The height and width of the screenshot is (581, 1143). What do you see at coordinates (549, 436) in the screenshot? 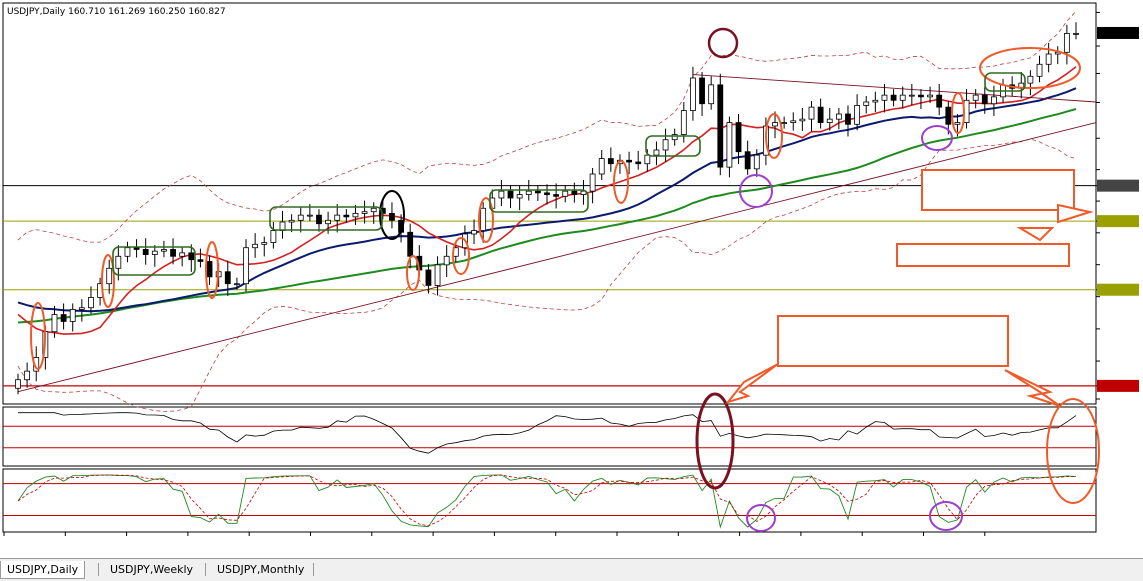
I see `rsi-pane` at bounding box center [549, 436].